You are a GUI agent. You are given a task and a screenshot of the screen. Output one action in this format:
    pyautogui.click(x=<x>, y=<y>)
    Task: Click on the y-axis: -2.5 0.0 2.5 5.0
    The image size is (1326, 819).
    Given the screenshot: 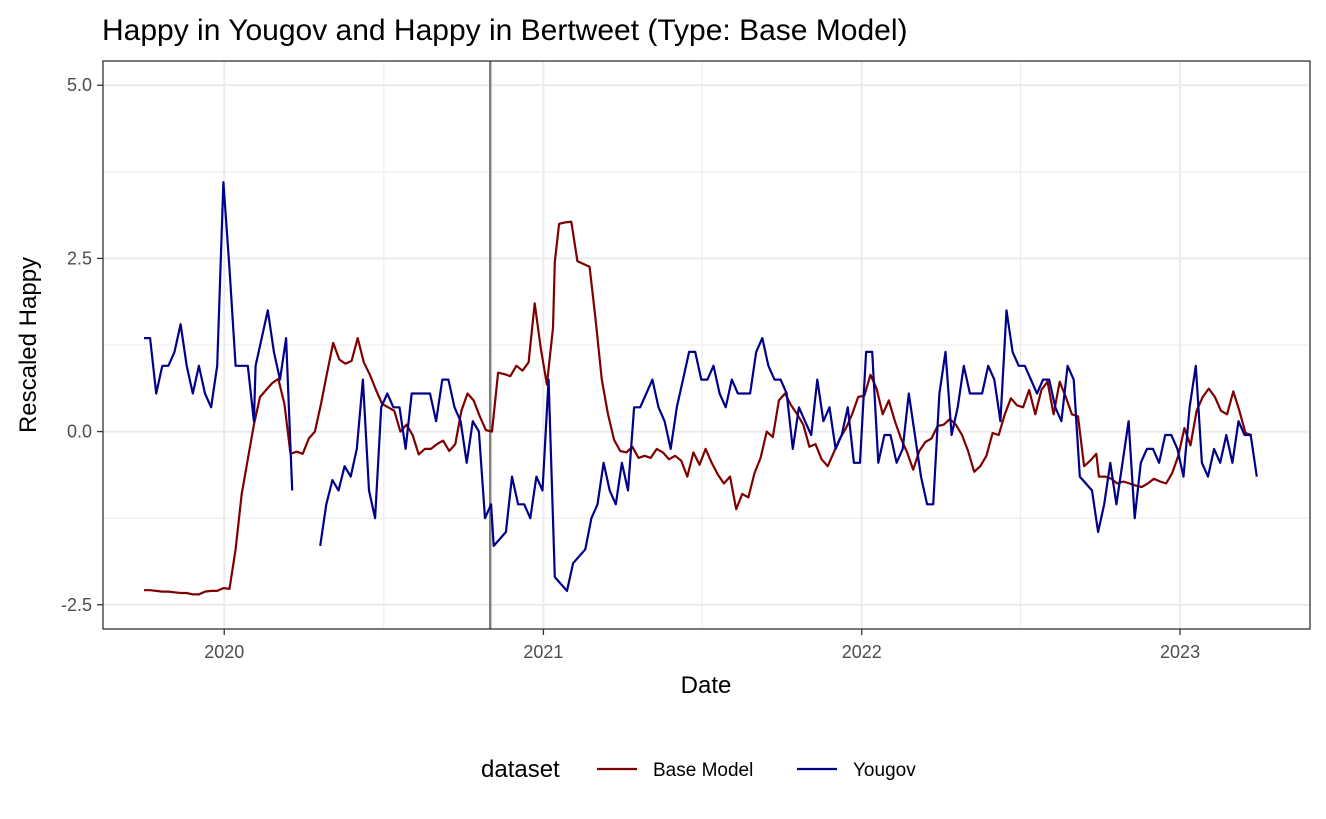 What is the action you would take?
    pyautogui.click(x=82, y=345)
    